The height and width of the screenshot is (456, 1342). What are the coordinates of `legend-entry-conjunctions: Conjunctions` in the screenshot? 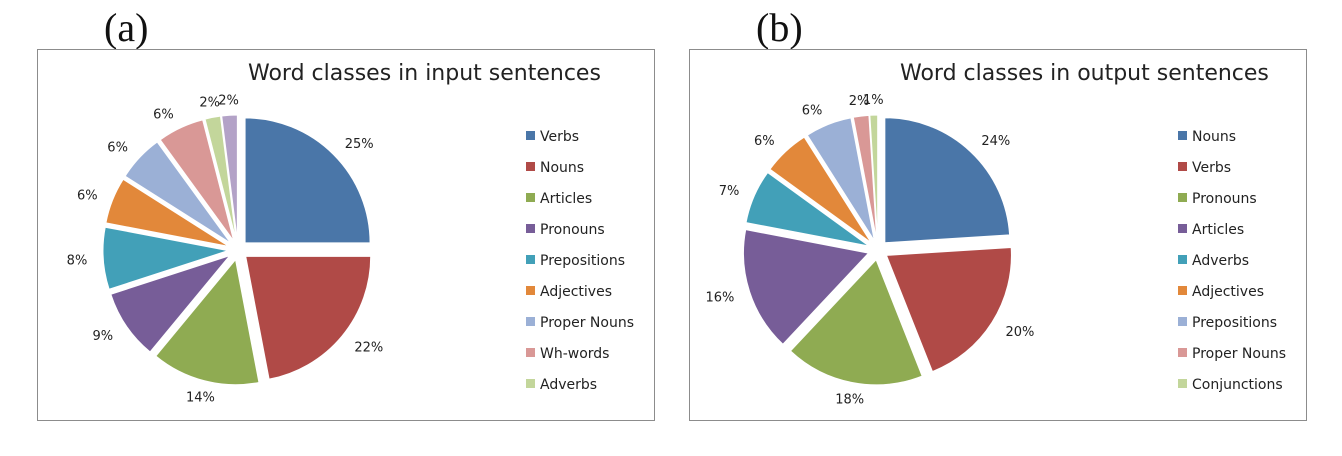 It's located at (1237, 385).